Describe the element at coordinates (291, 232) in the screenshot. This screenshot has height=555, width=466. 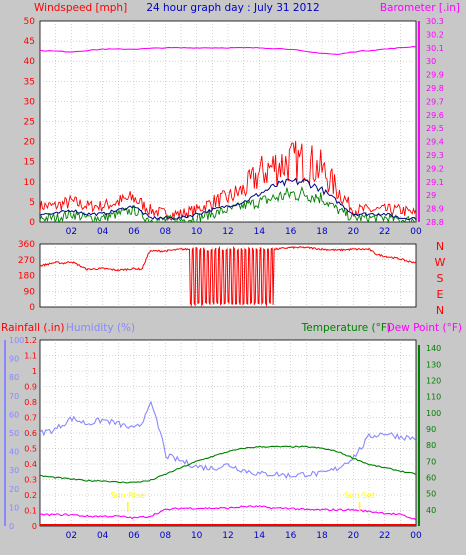
I see `wind-x-tick-label: 16` at that location.